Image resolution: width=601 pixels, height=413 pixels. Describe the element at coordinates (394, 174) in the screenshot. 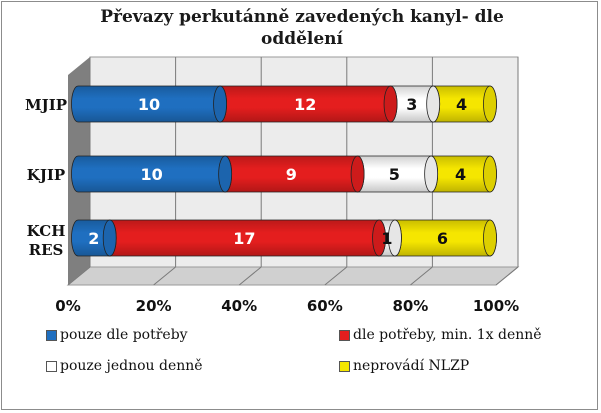

I see `data-label: 5` at that location.